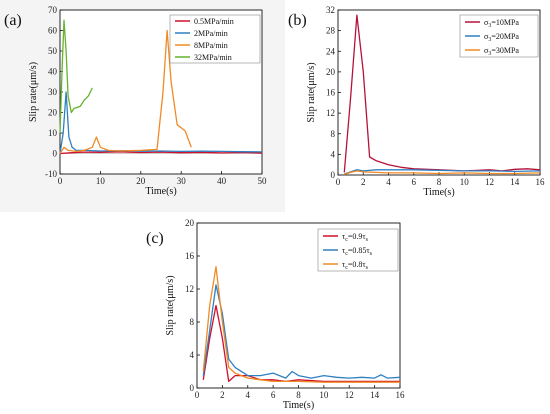 The height and width of the screenshot is (414, 550). What do you see at coordinates (51, 174) in the screenshot?
I see `y-tick-label: -10` at bounding box center [51, 174].